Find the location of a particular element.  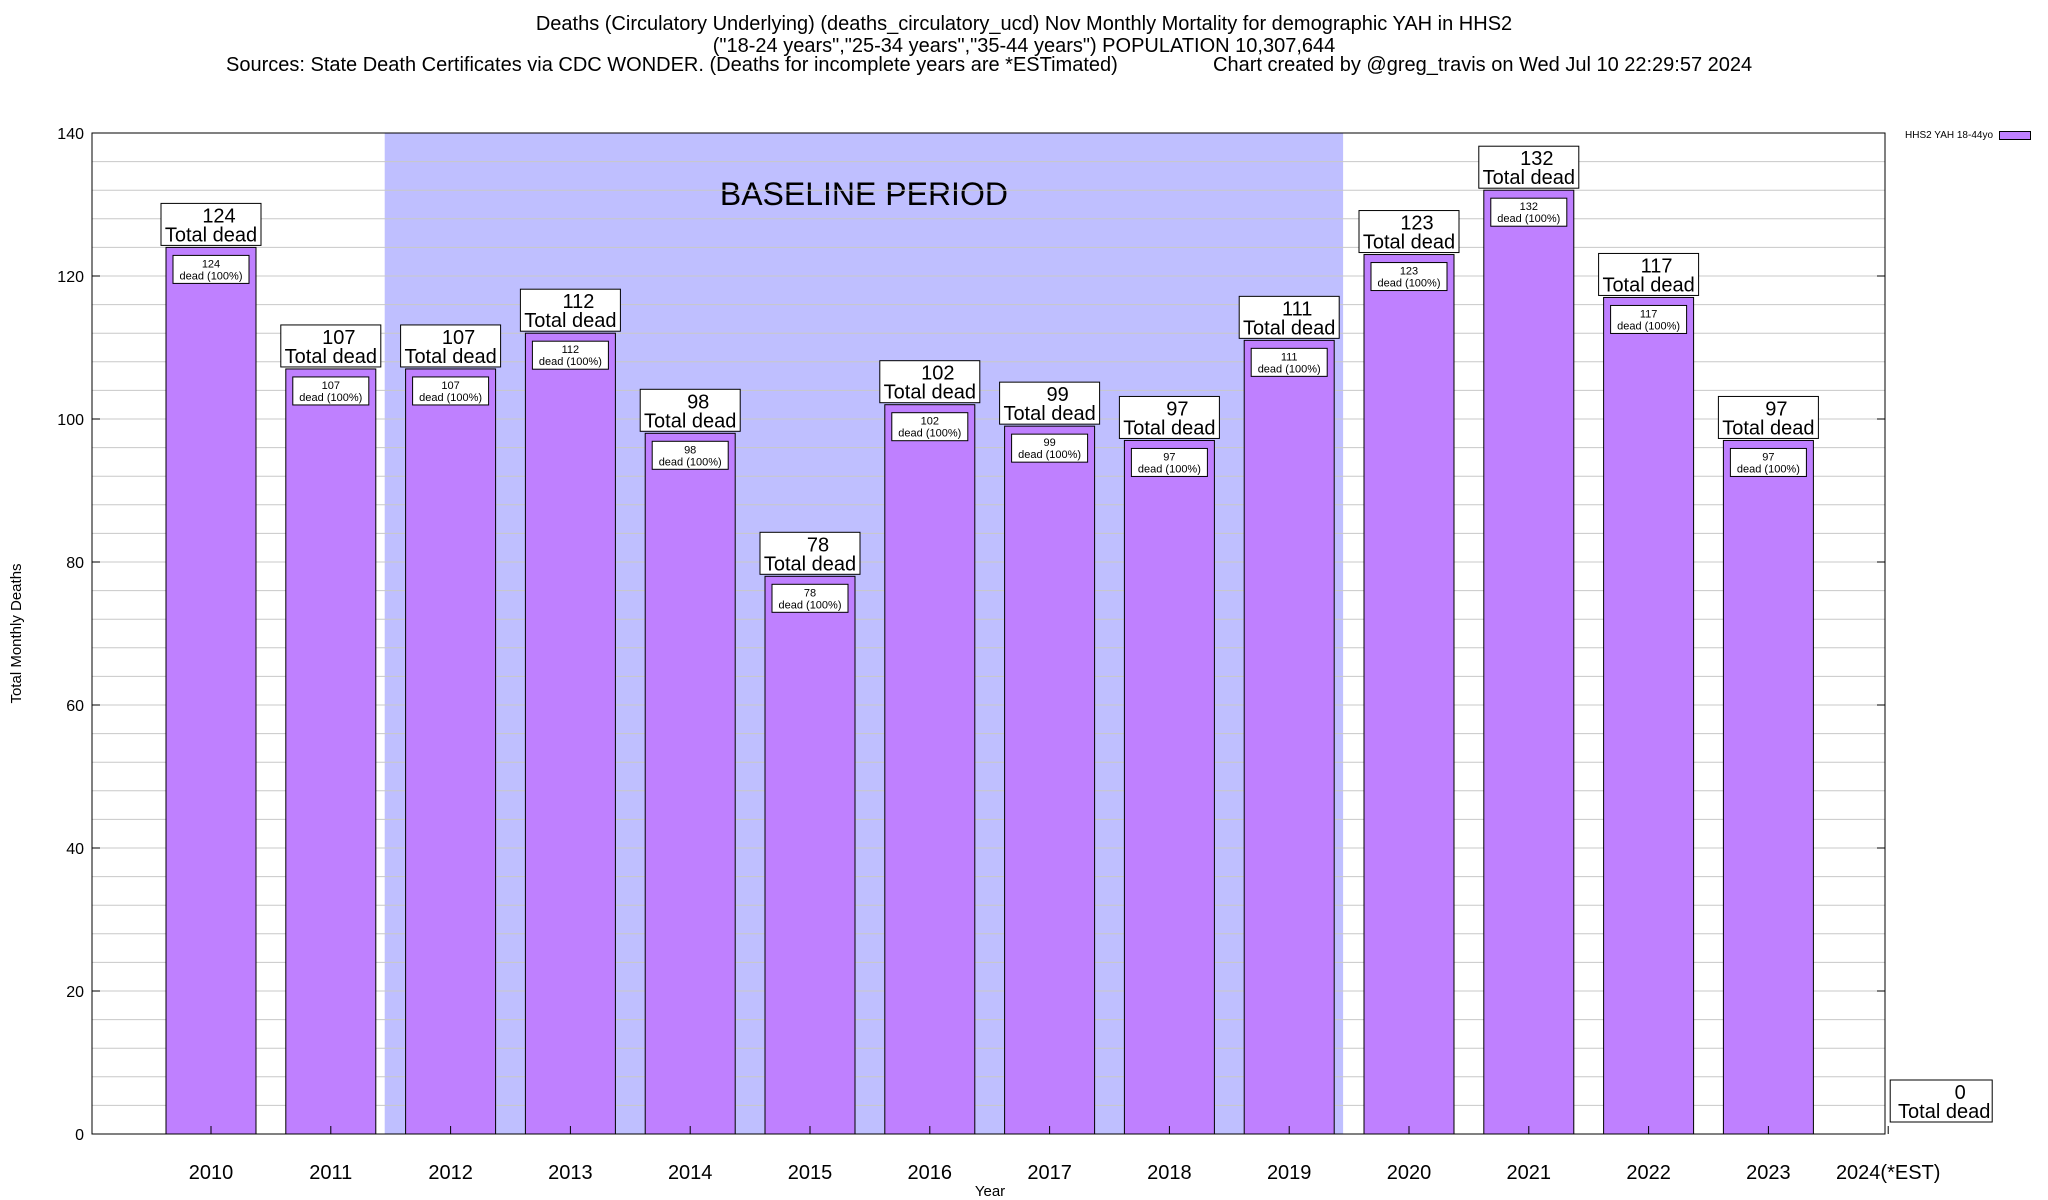

x-tick-label: 2013 is located at coordinates (570, 1173).